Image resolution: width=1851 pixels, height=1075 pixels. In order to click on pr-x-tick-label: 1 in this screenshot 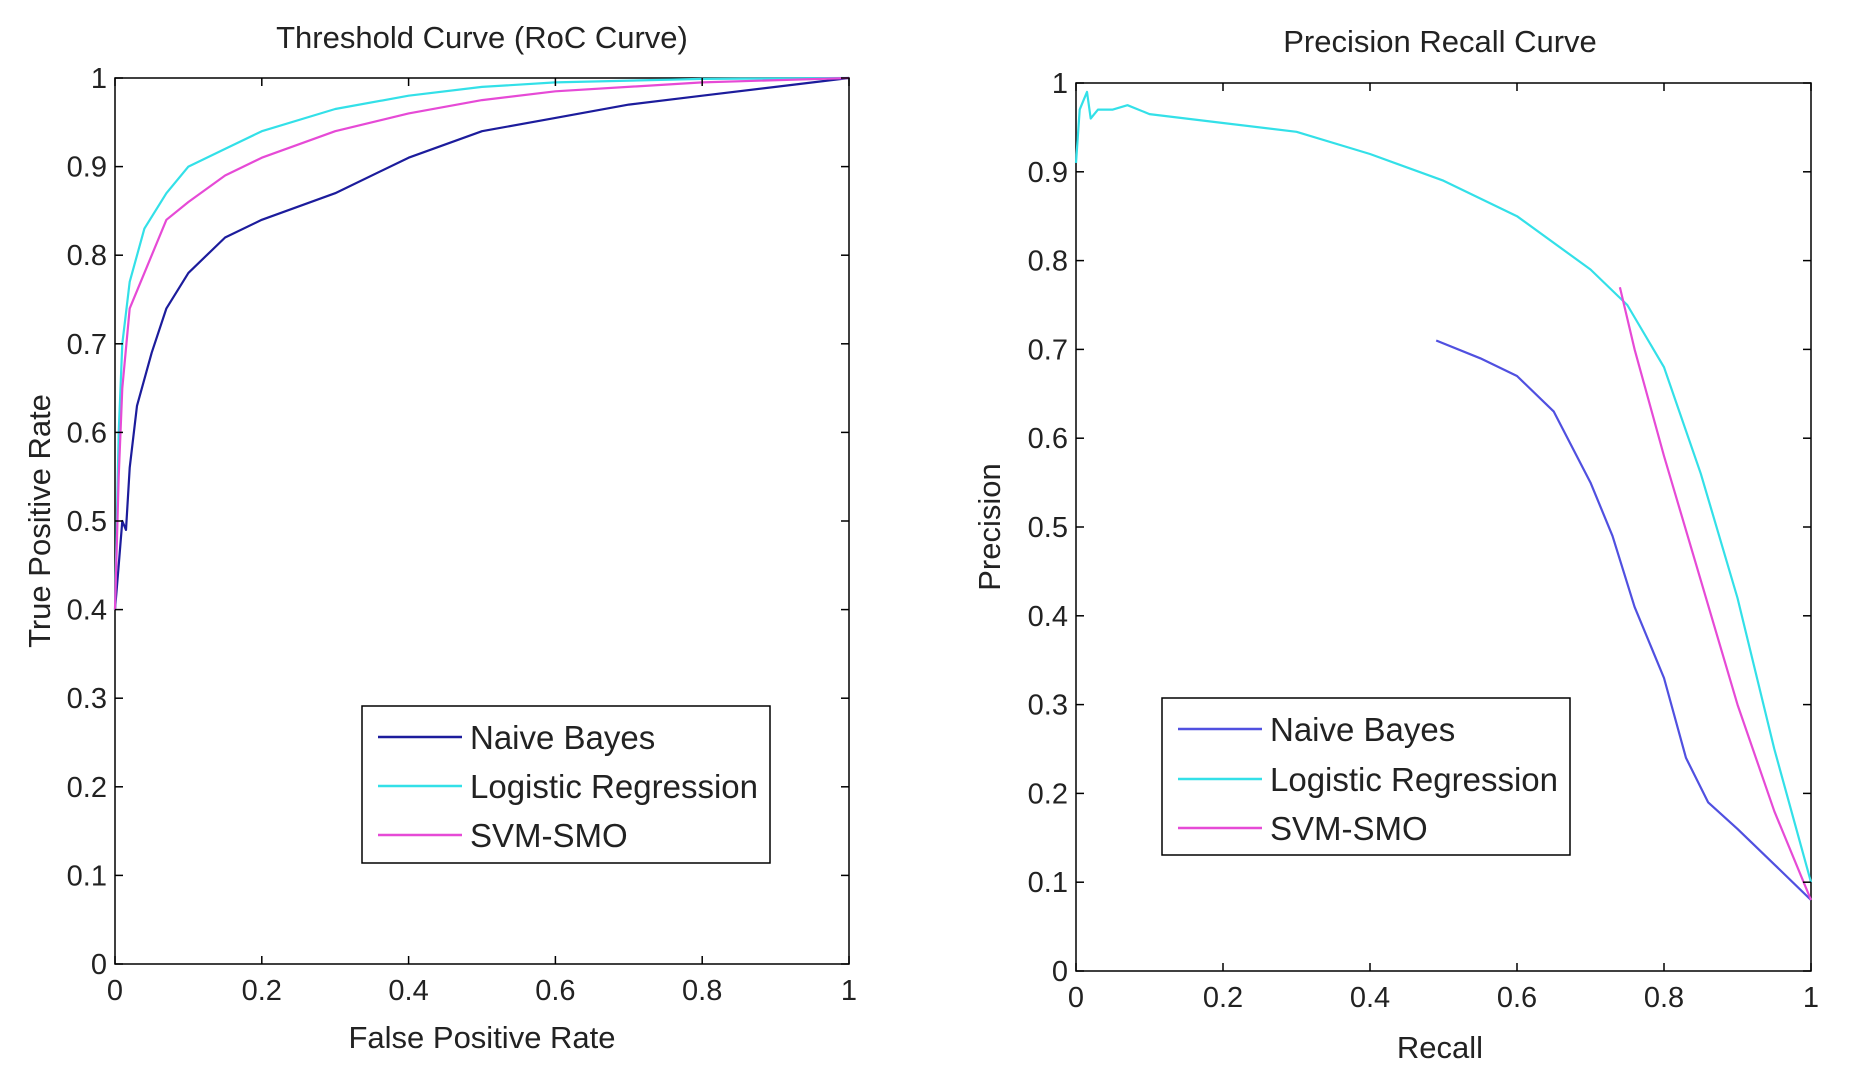, I will do `click(1811, 998)`.